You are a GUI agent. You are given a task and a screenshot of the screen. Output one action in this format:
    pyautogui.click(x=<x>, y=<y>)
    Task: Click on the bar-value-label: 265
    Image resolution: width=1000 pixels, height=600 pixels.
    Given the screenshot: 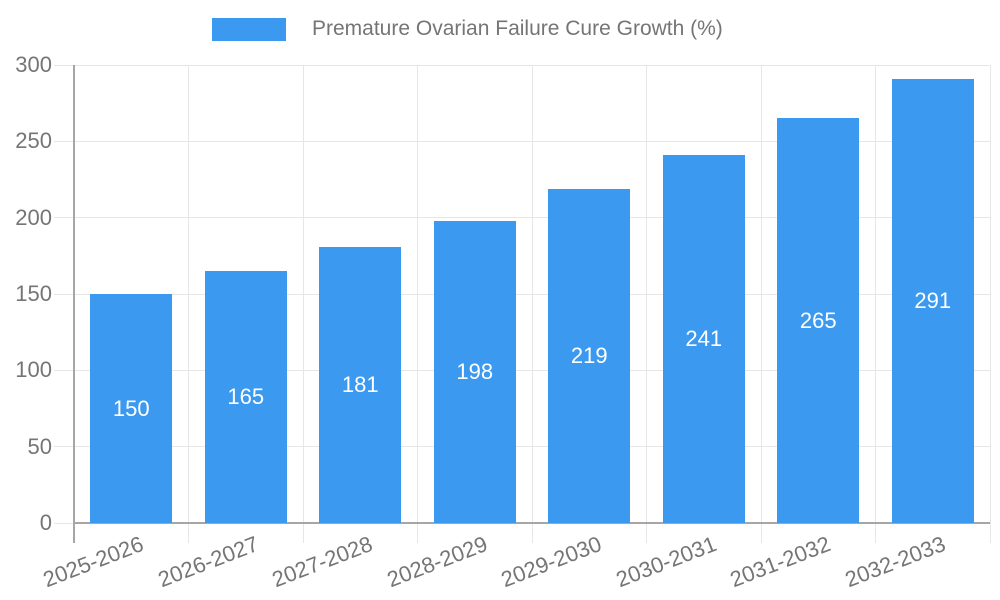 What is the action you would take?
    pyautogui.click(x=818, y=320)
    